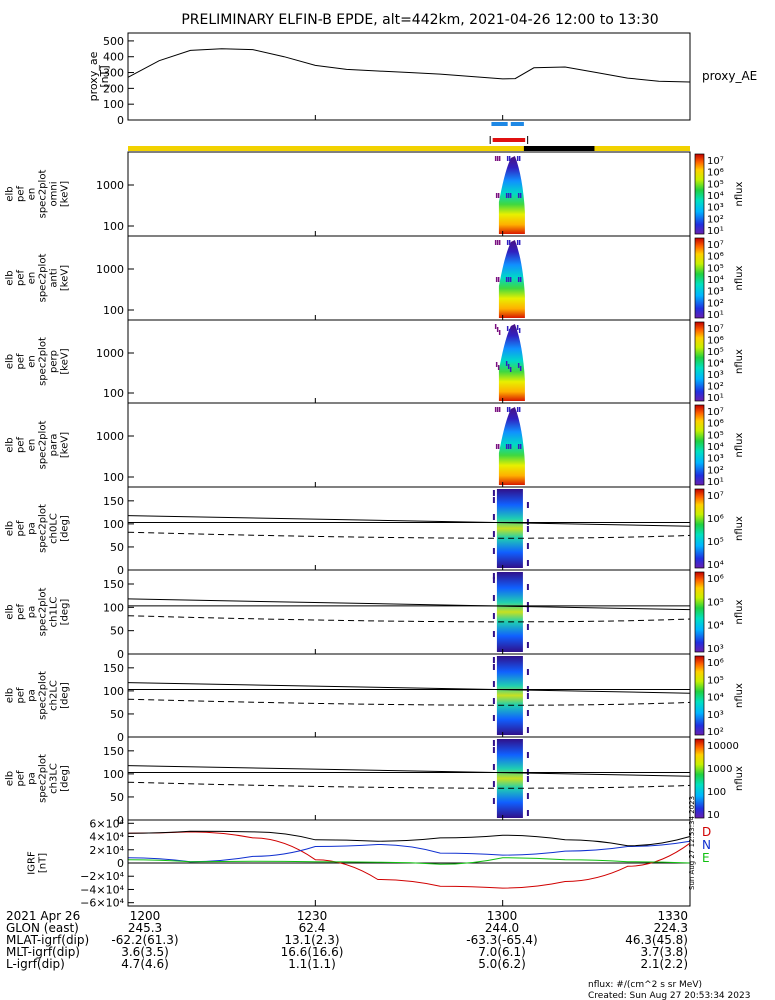 The height and width of the screenshot is (1000, 775). Describe the element at coordinates (113, 751) in the screenshot. I see `pitch-ytick-label: 150` at that location.